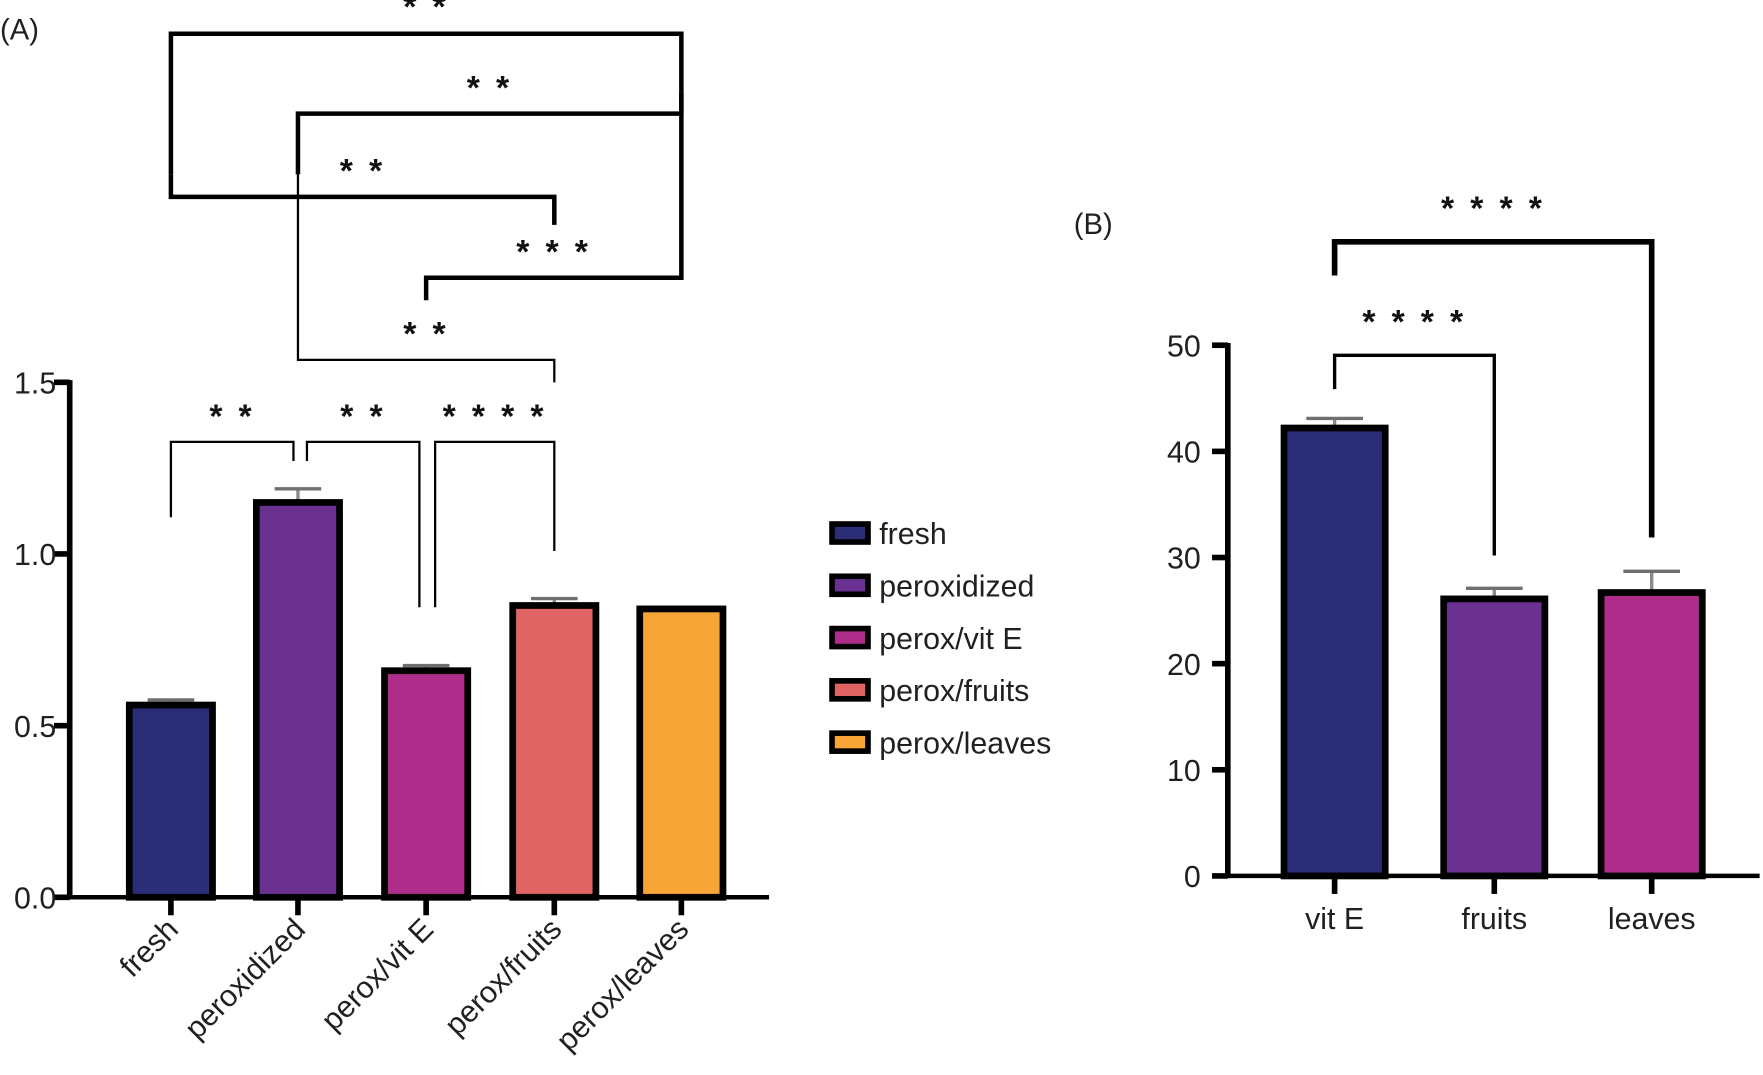  I want to click on x-tick-label: perox/leaves, so click(622, 985).